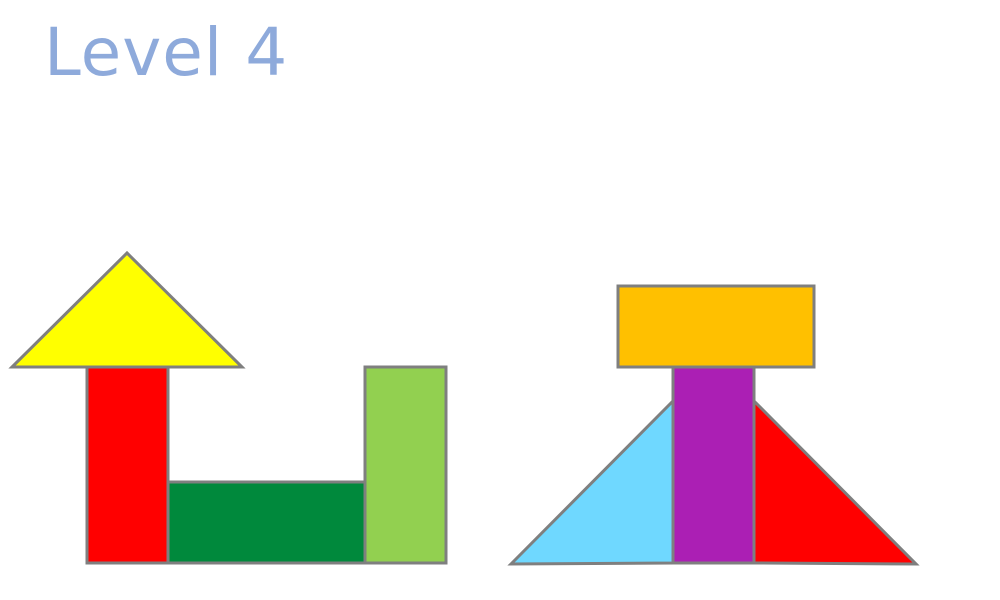 The height and width of the screenshot is (600, 1000). Describe the element at coordinates (591, 481) in the screenshot. I see `light-blue-triangle-piece` at that location.